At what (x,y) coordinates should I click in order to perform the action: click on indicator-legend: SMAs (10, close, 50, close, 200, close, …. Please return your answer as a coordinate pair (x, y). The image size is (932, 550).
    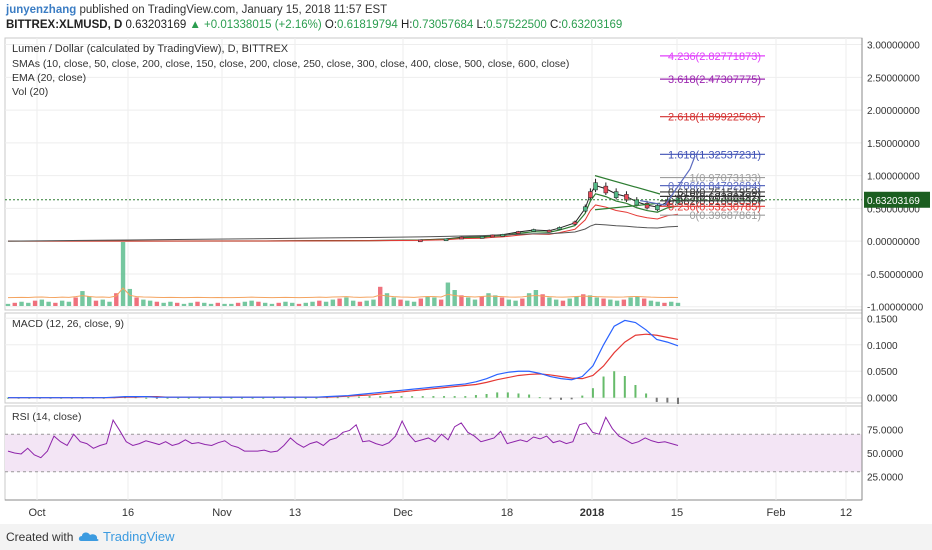
    Looking at the image, I should click on (290, 64).